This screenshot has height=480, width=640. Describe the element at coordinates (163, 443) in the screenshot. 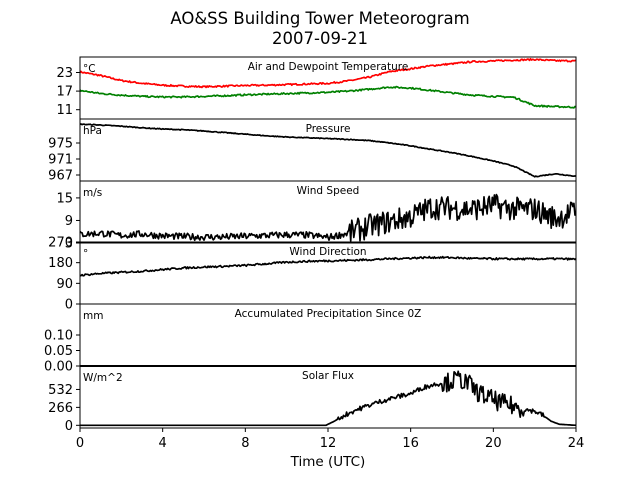

I see `x-tick-label: 4` at that location.